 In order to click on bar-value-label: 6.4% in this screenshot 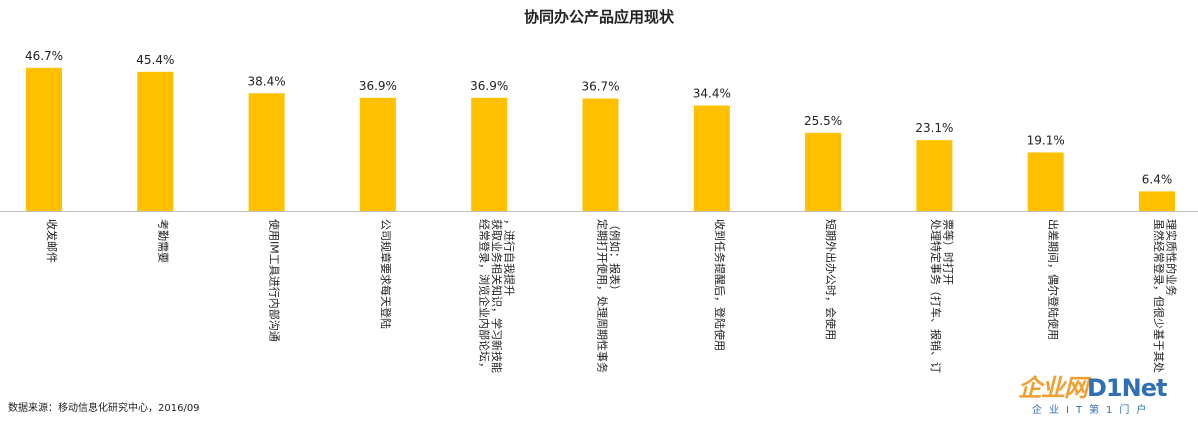, I will do `click(1157, 179)`.